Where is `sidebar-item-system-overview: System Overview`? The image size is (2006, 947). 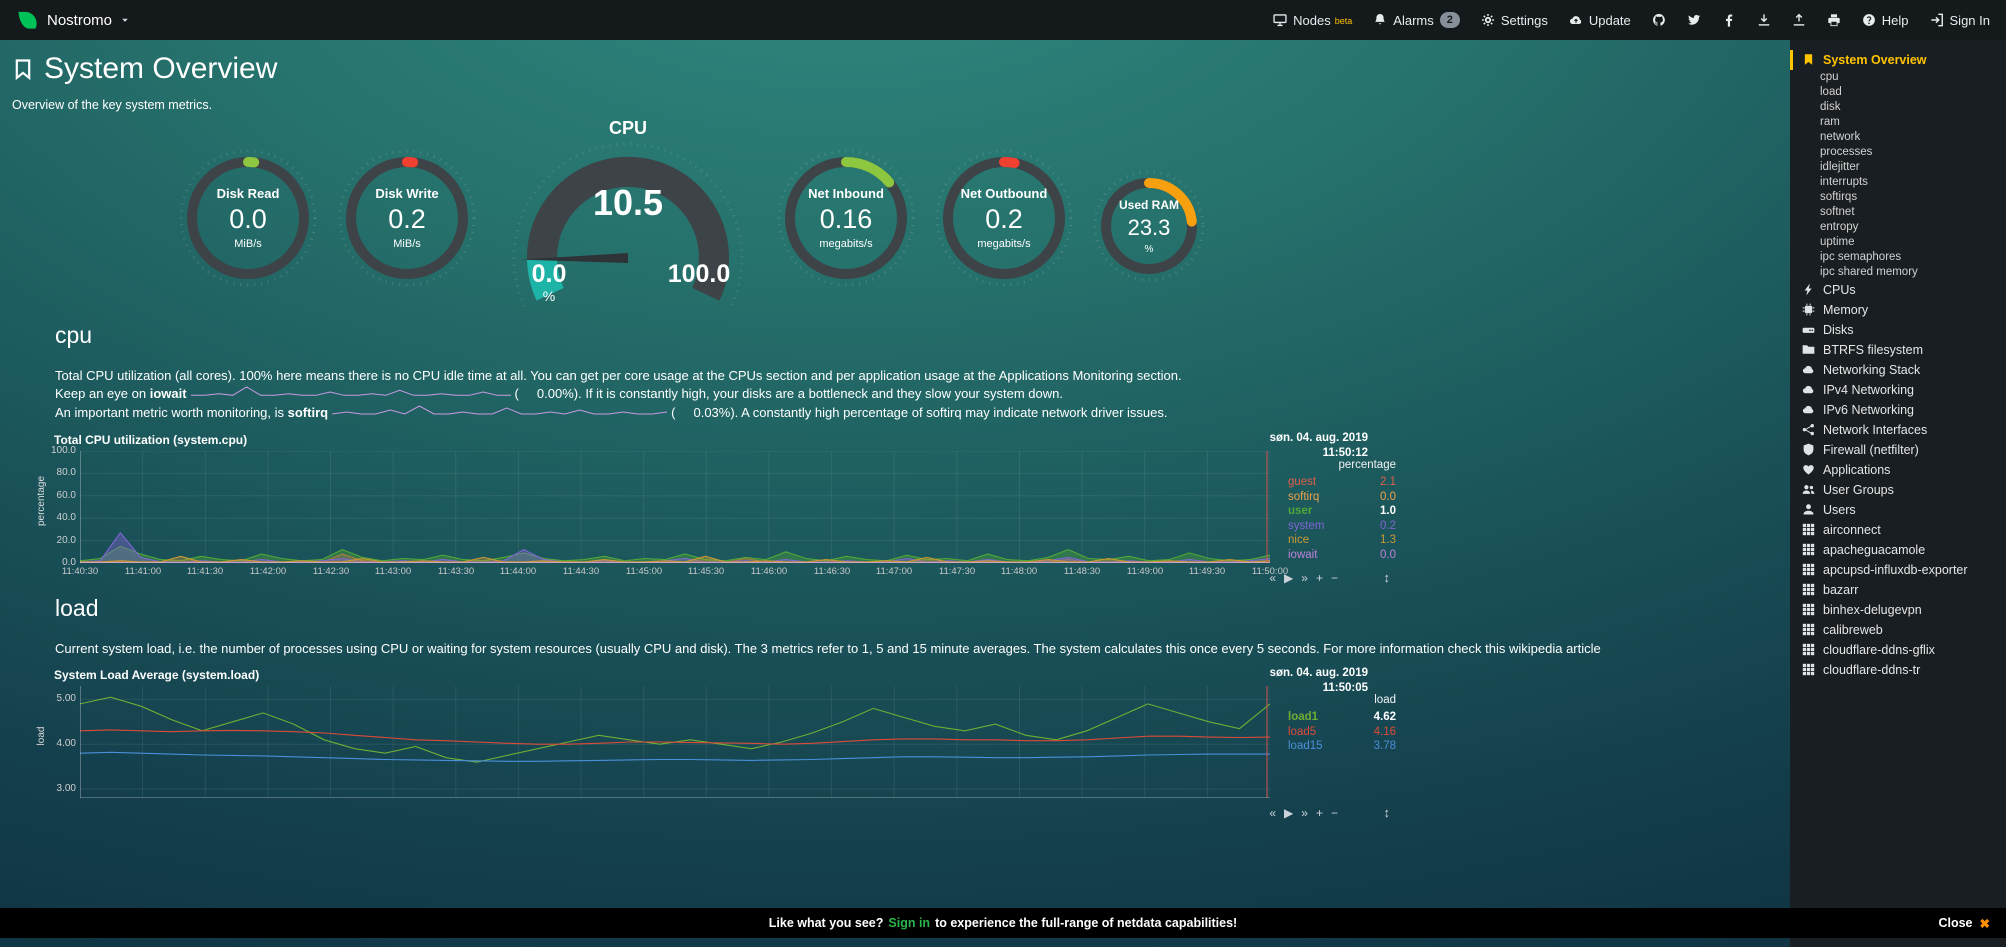
sidebar-item-system-overview: System Overview is located at coordinates (1898, 60).